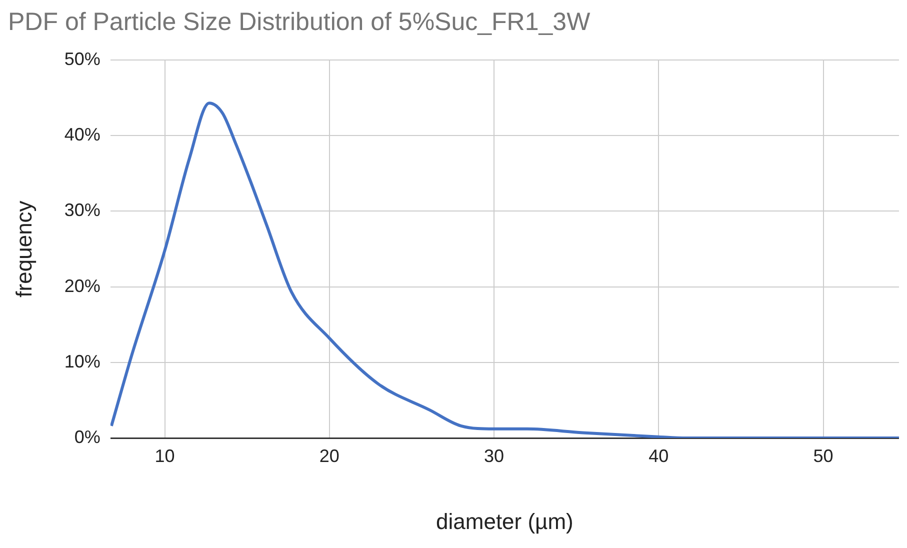  What do you see at coordinates (23, 249) in the screenshot?
I see `y-axis-title: frequency` at bounding box center [23, 249].